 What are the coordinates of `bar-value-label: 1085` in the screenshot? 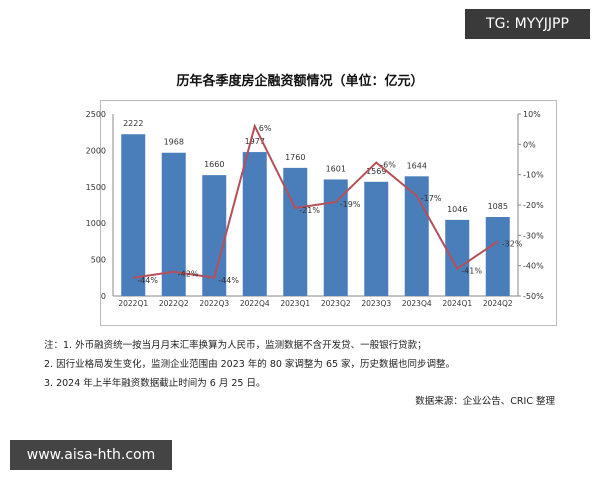 It's located at (498, 206).